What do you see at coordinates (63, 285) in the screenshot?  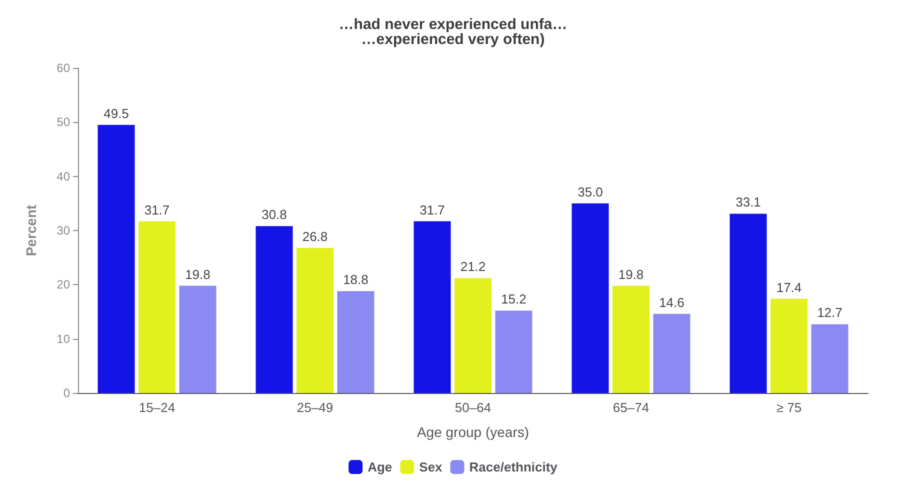 I see `y-tick-label: 20` at bounding box center [63, 285].